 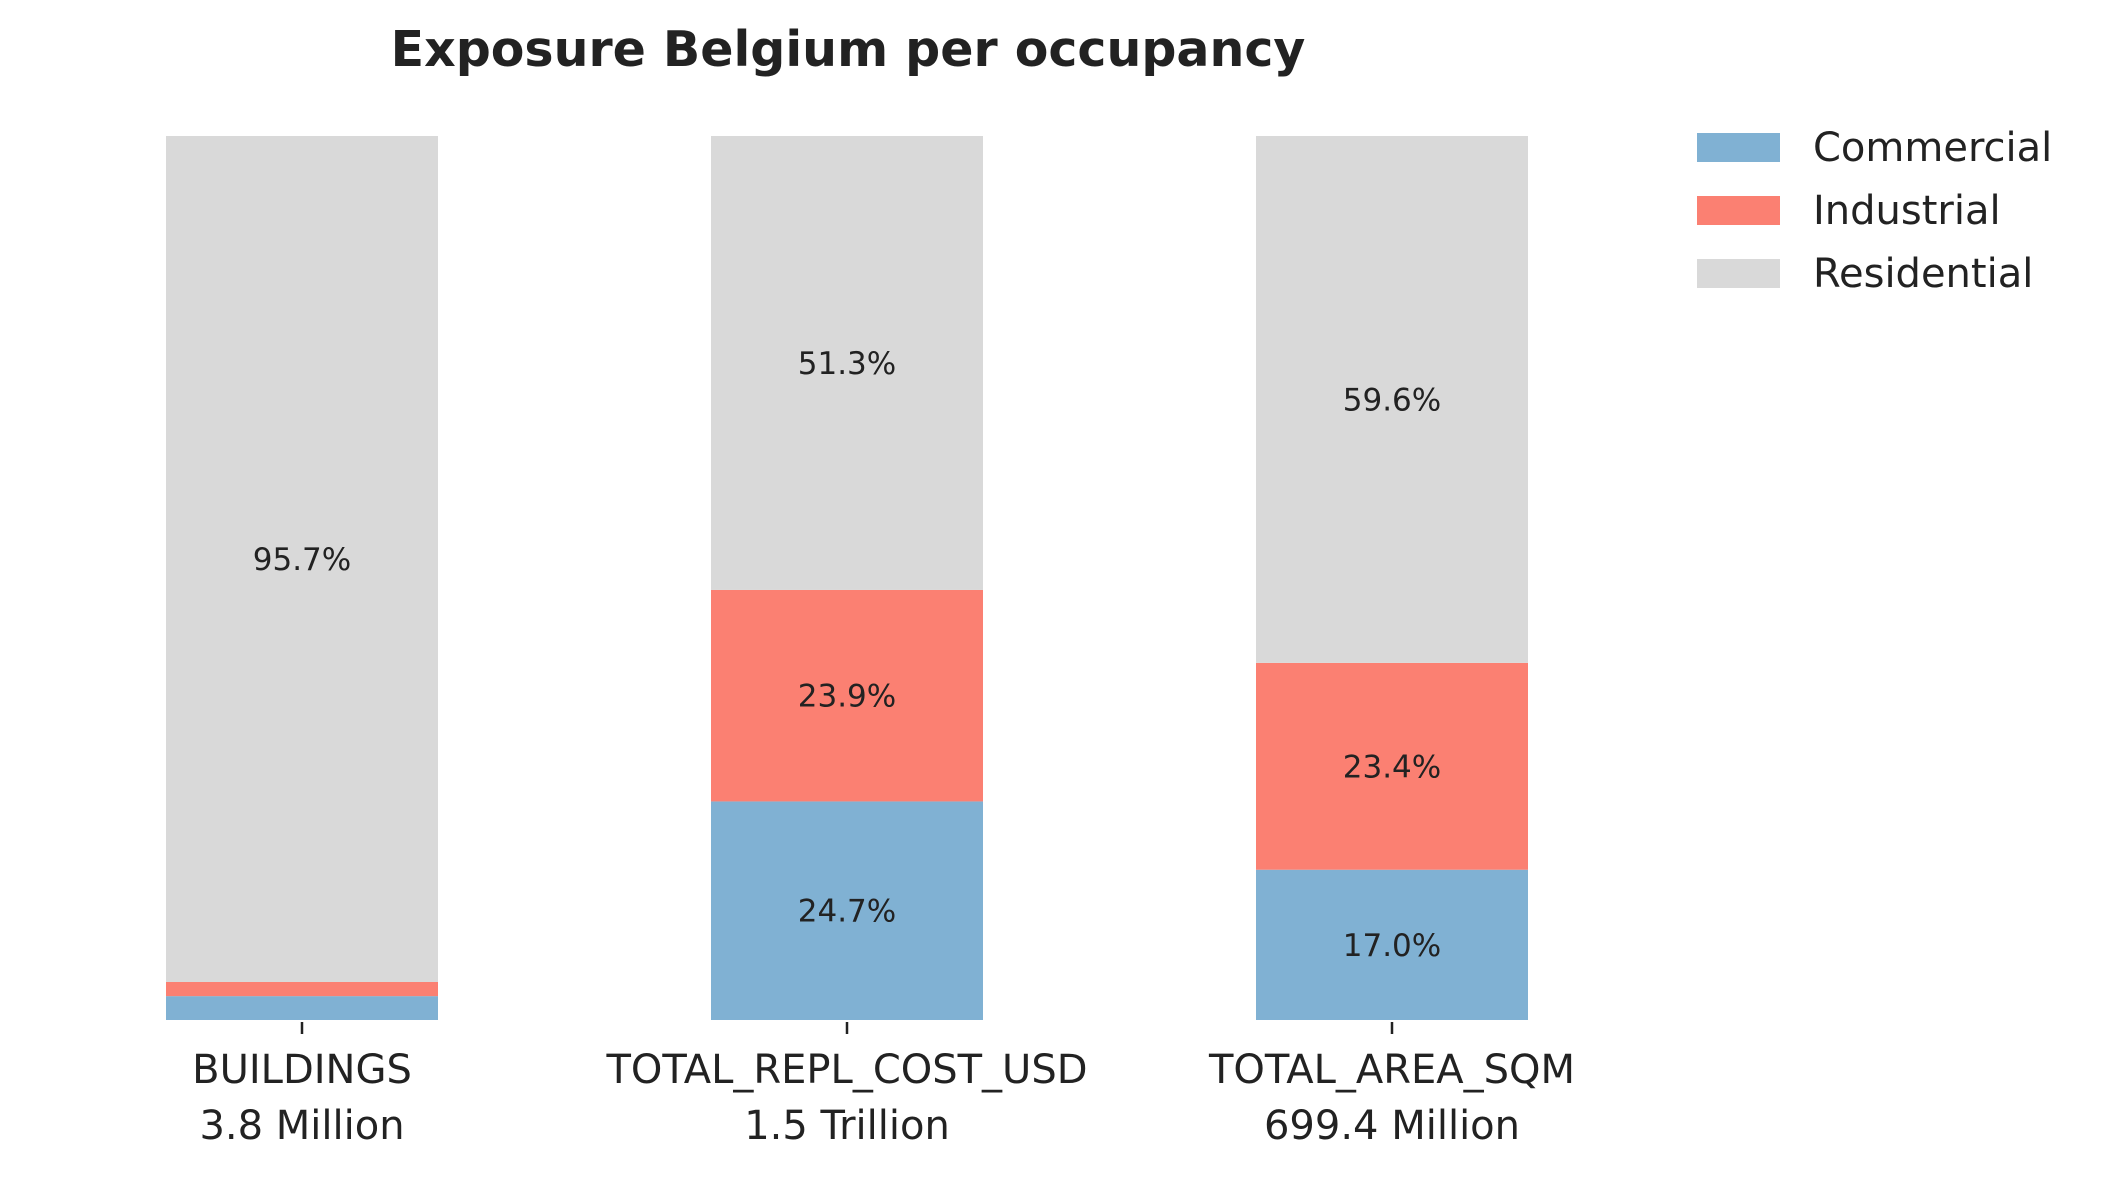 I want to click on legend-label-industrial: Industrial, so click(x=1907, y=211).